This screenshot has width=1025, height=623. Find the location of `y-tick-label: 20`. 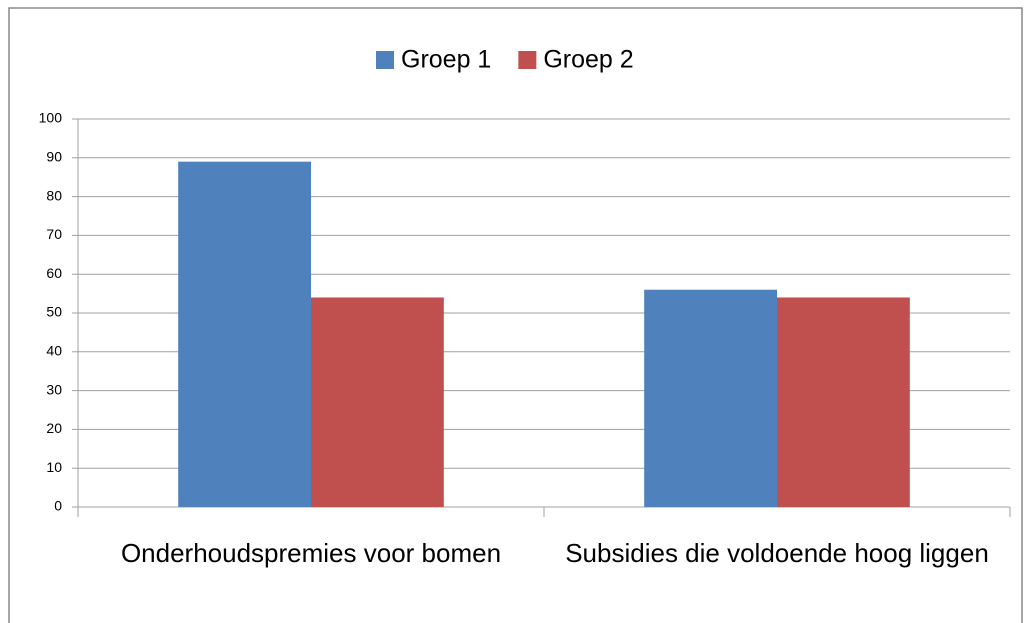

y-tick-label: 20 is located at coordinates (54, 428).